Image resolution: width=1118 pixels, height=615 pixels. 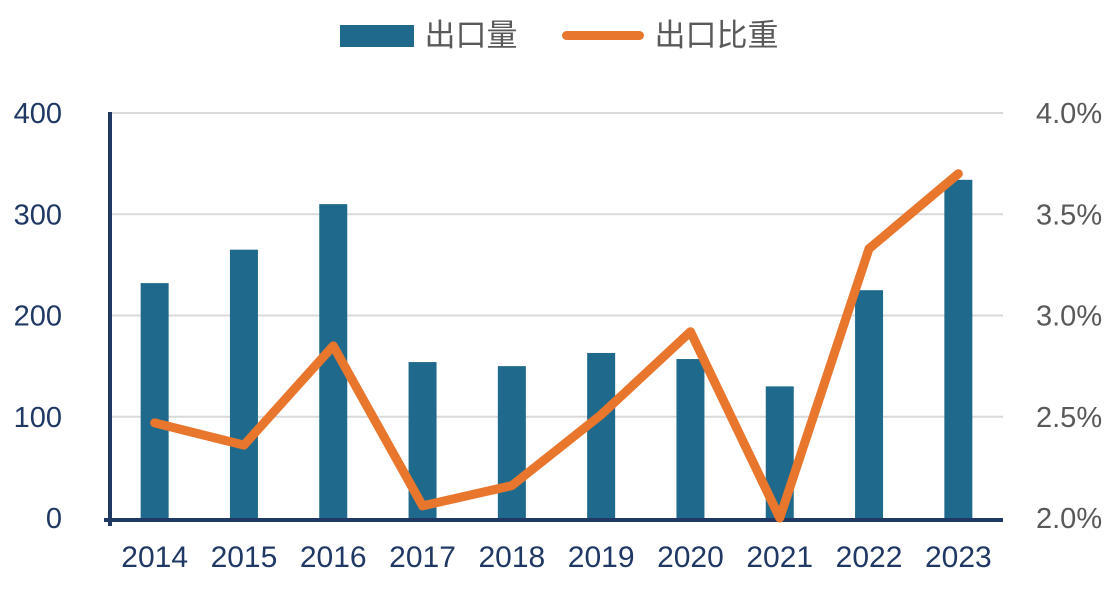 I want to click on x-axis-tick-label: 2018, so click(x=511, y=557).